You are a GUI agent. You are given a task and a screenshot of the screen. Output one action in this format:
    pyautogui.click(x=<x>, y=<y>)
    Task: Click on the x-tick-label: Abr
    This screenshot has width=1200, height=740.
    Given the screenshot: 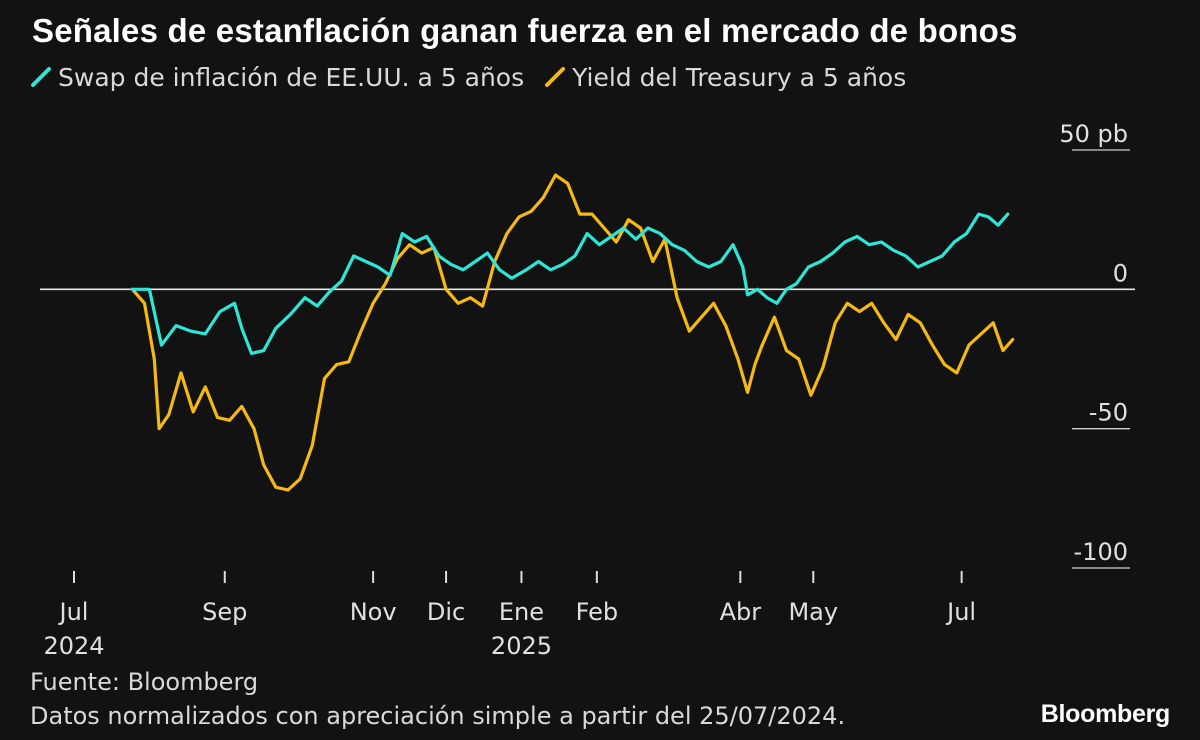 What is the action you would take?
    pyautogui.click(x=741, y=612)
    